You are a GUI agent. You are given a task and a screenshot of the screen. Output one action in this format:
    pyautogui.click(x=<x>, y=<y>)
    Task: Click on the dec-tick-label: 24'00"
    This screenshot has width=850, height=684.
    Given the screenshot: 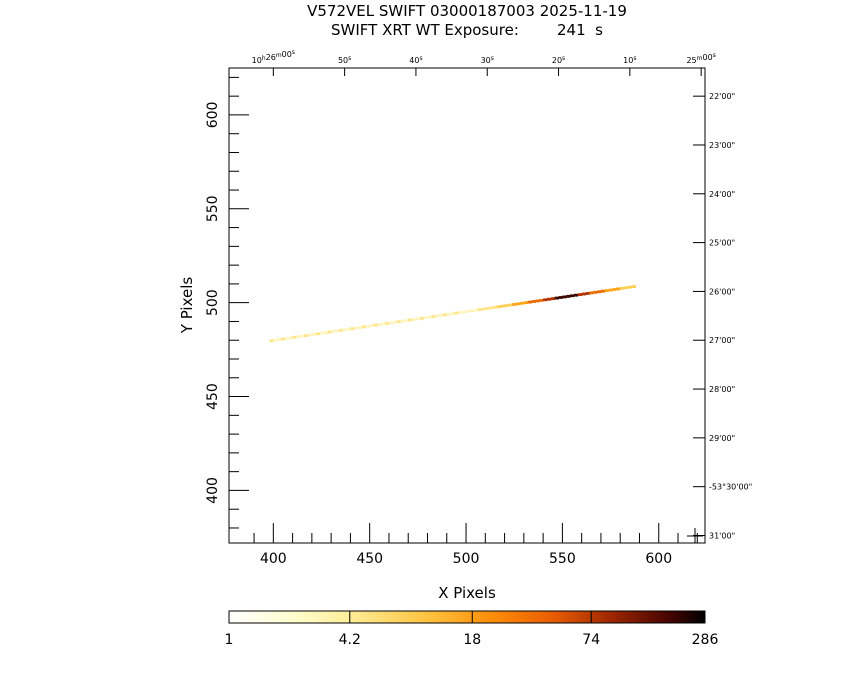 What is the action you would take?
    pyautogui.click(x=722, y=194)
    